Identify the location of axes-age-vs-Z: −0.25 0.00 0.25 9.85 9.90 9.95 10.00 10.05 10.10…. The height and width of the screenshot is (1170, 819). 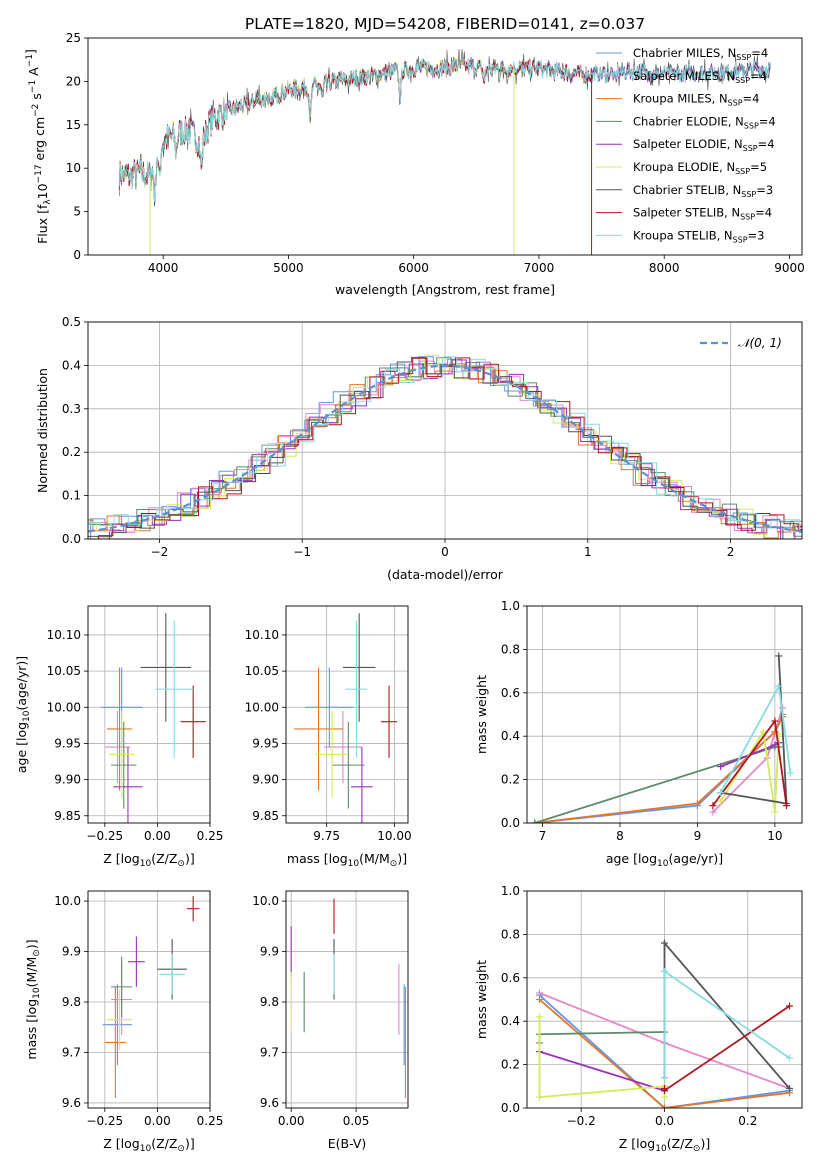
(119, 737).